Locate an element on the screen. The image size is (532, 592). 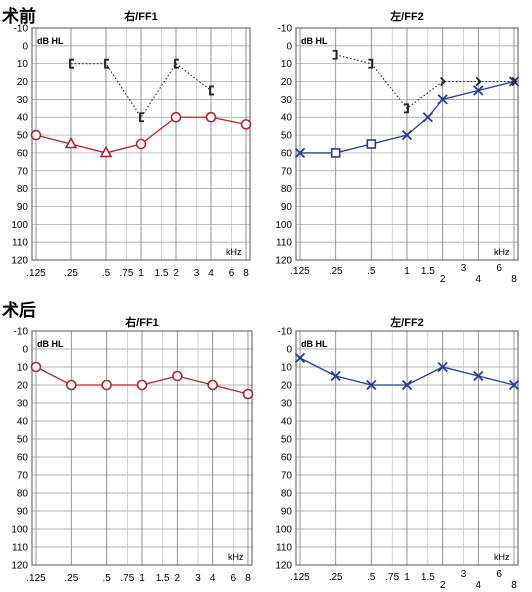
x-tick-label: 3 is located at coordinates (198, 578).